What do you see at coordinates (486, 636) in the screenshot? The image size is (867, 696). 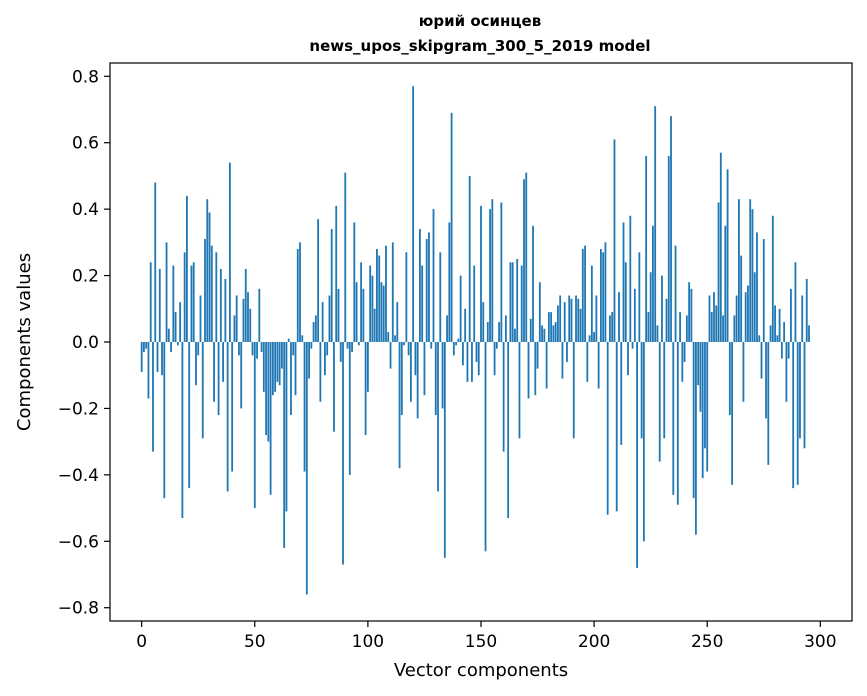 I see `x-axis-ticks: 0 50 100 150 200 250 300` at bounding box center [486, 636].